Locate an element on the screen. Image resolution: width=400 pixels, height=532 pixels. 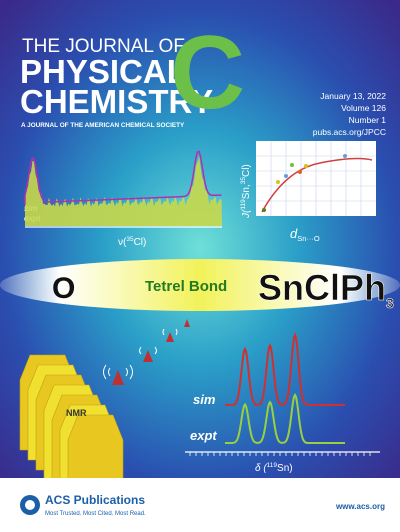
bond-band is located at coordinates (200, 285).